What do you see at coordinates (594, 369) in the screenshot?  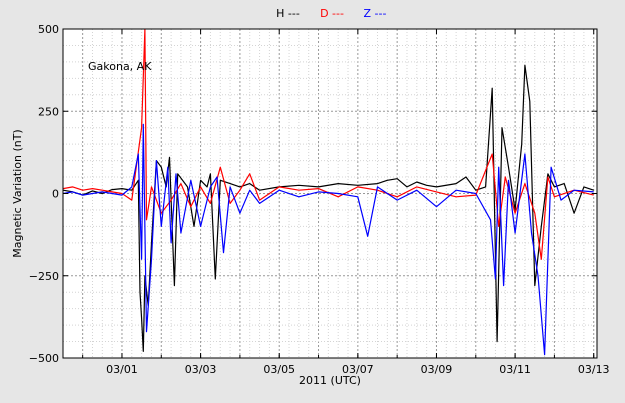 I see `x-tick-label: 03/13` at bounding box center [594, 369].